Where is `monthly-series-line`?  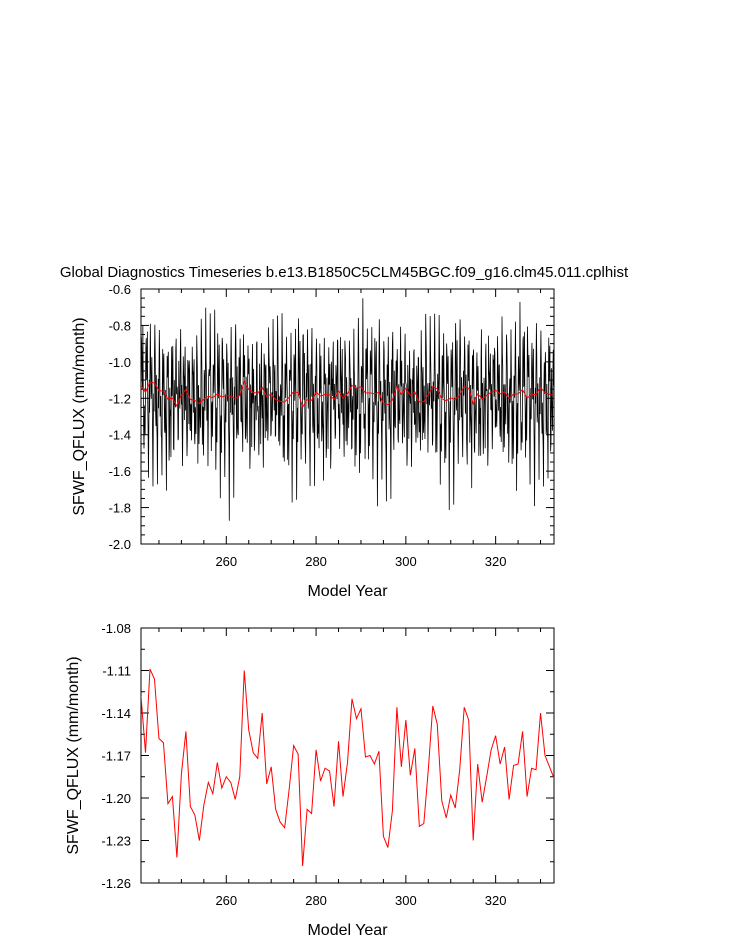
monthly-series-line is located at coordinates (347, 409).